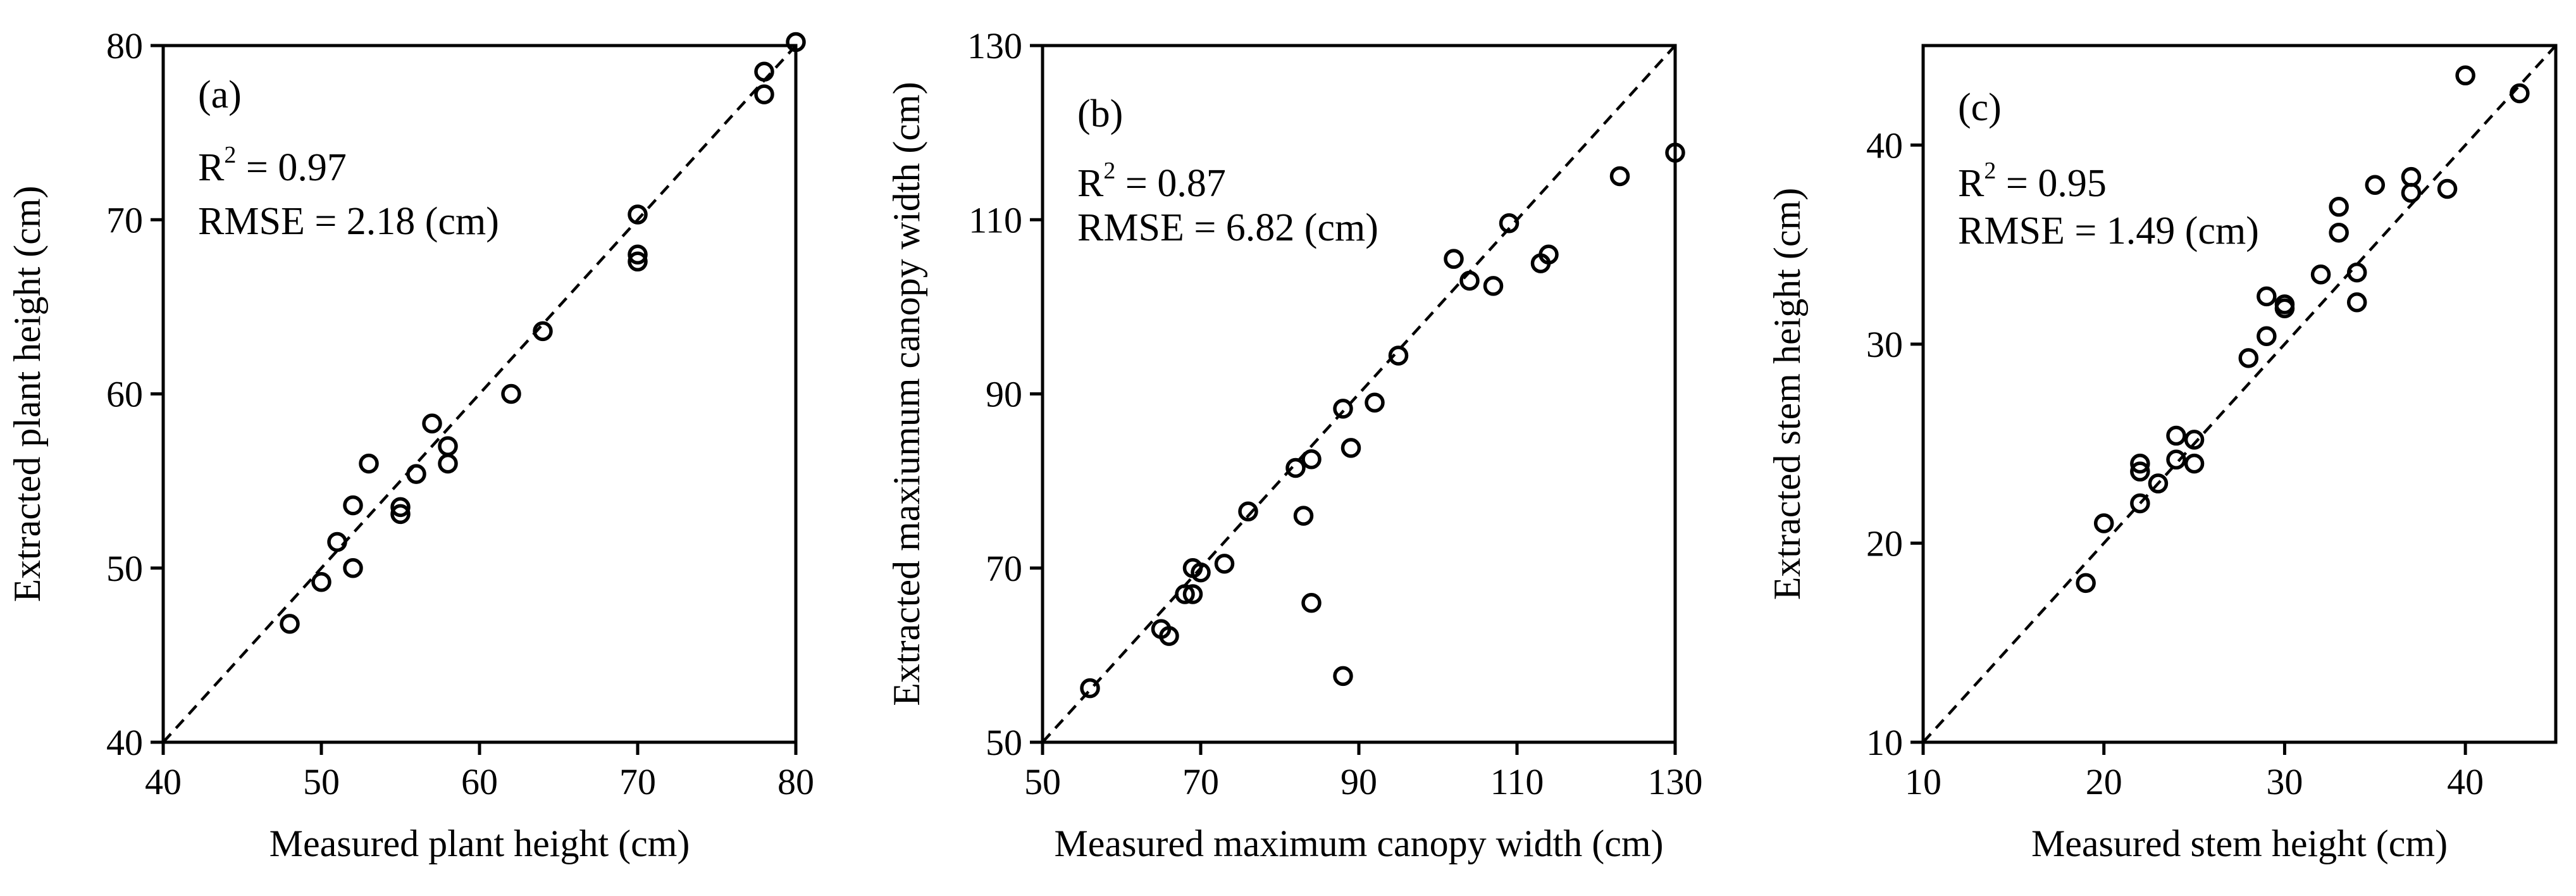 Image resolution: width=2576 pixels, height=896 pixels. I want to click on y-tick-label: 30, so click(1884, 344).